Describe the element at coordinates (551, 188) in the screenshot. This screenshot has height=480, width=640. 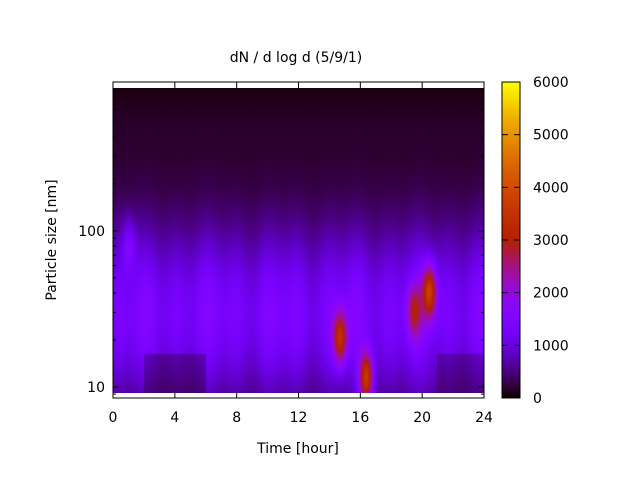
I see `colorbar-tick-label: 4000` at that location.